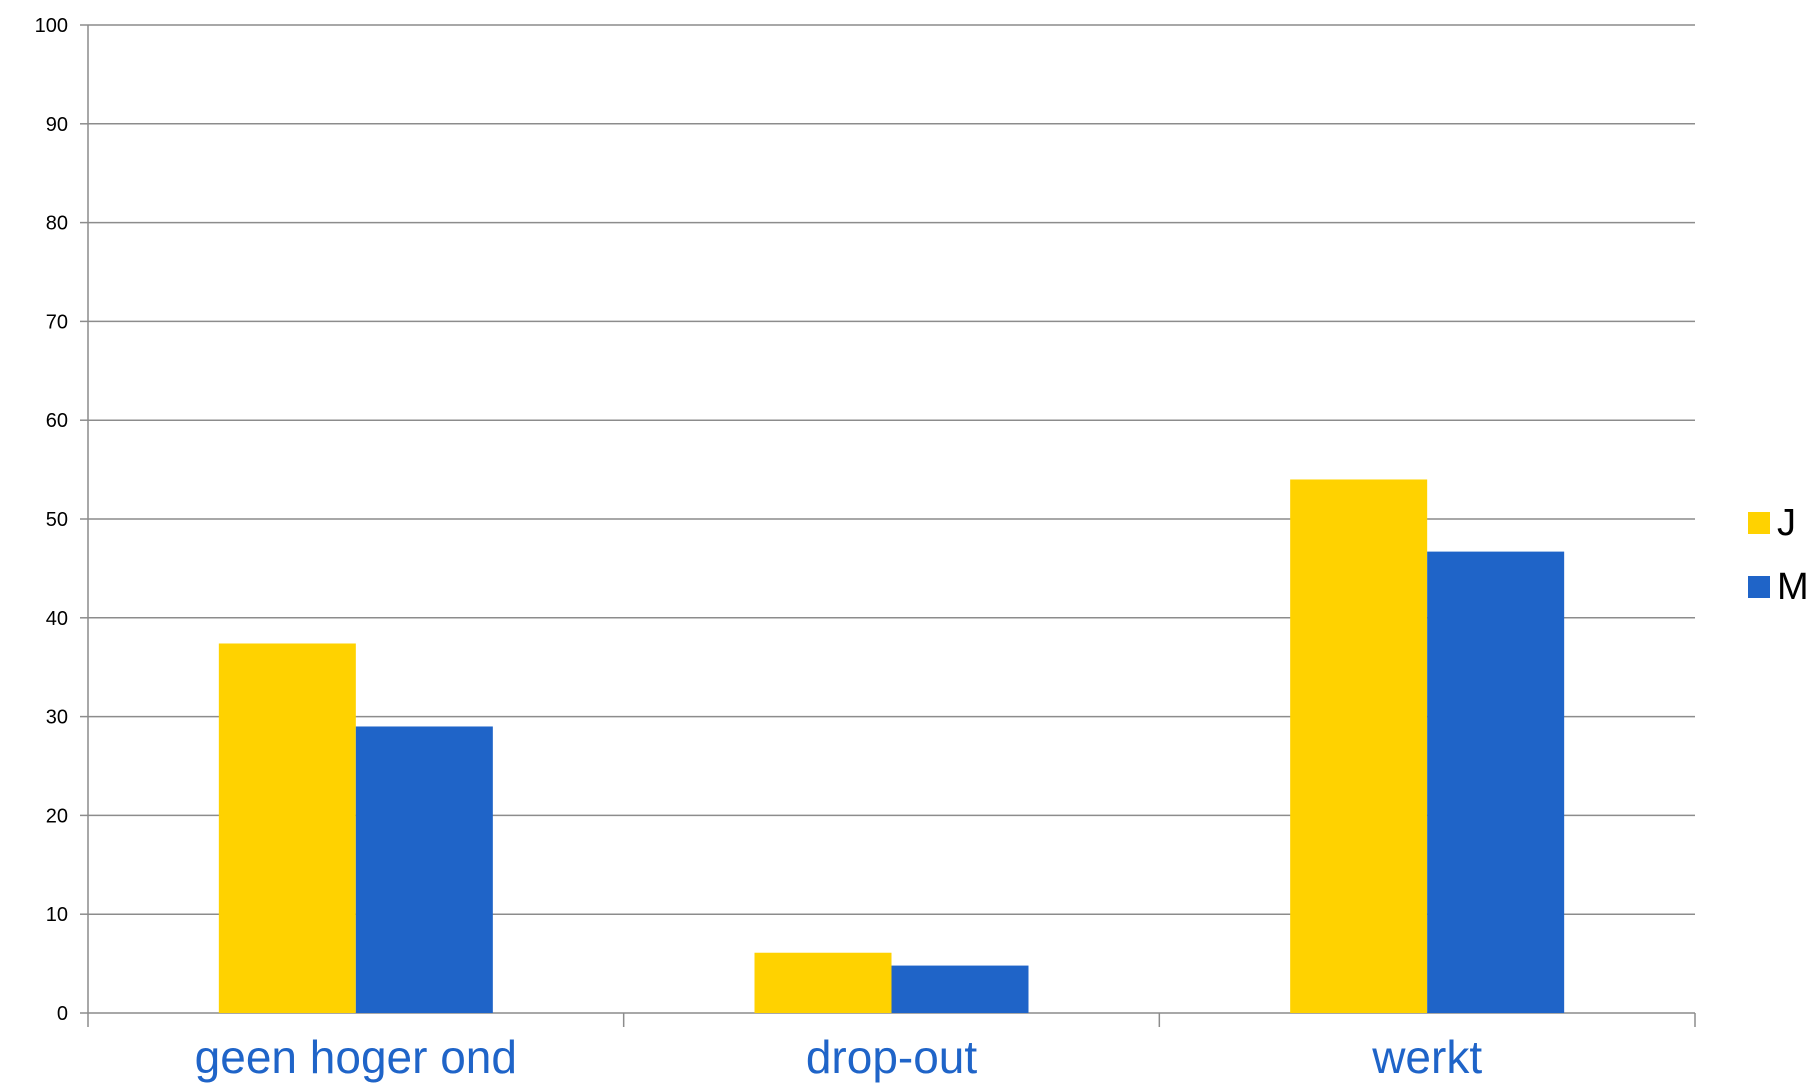  What do you see at coordinates (62, 1014) in the screenshot?
I see `y-tick-label: 0` at bounding box center [62, 1014].